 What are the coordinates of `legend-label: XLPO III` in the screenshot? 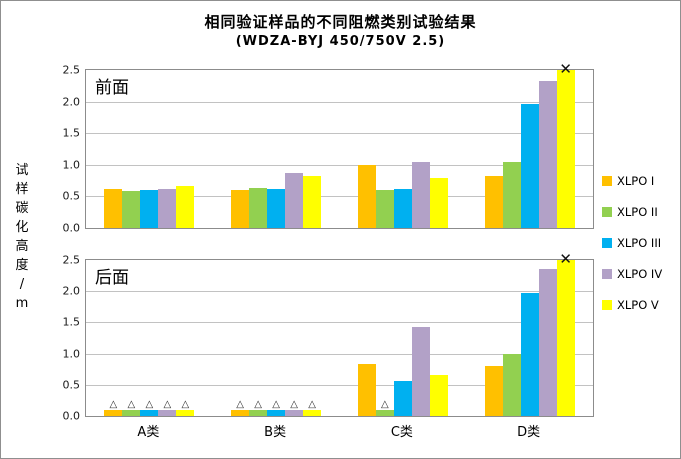 It's located at (639, 242).